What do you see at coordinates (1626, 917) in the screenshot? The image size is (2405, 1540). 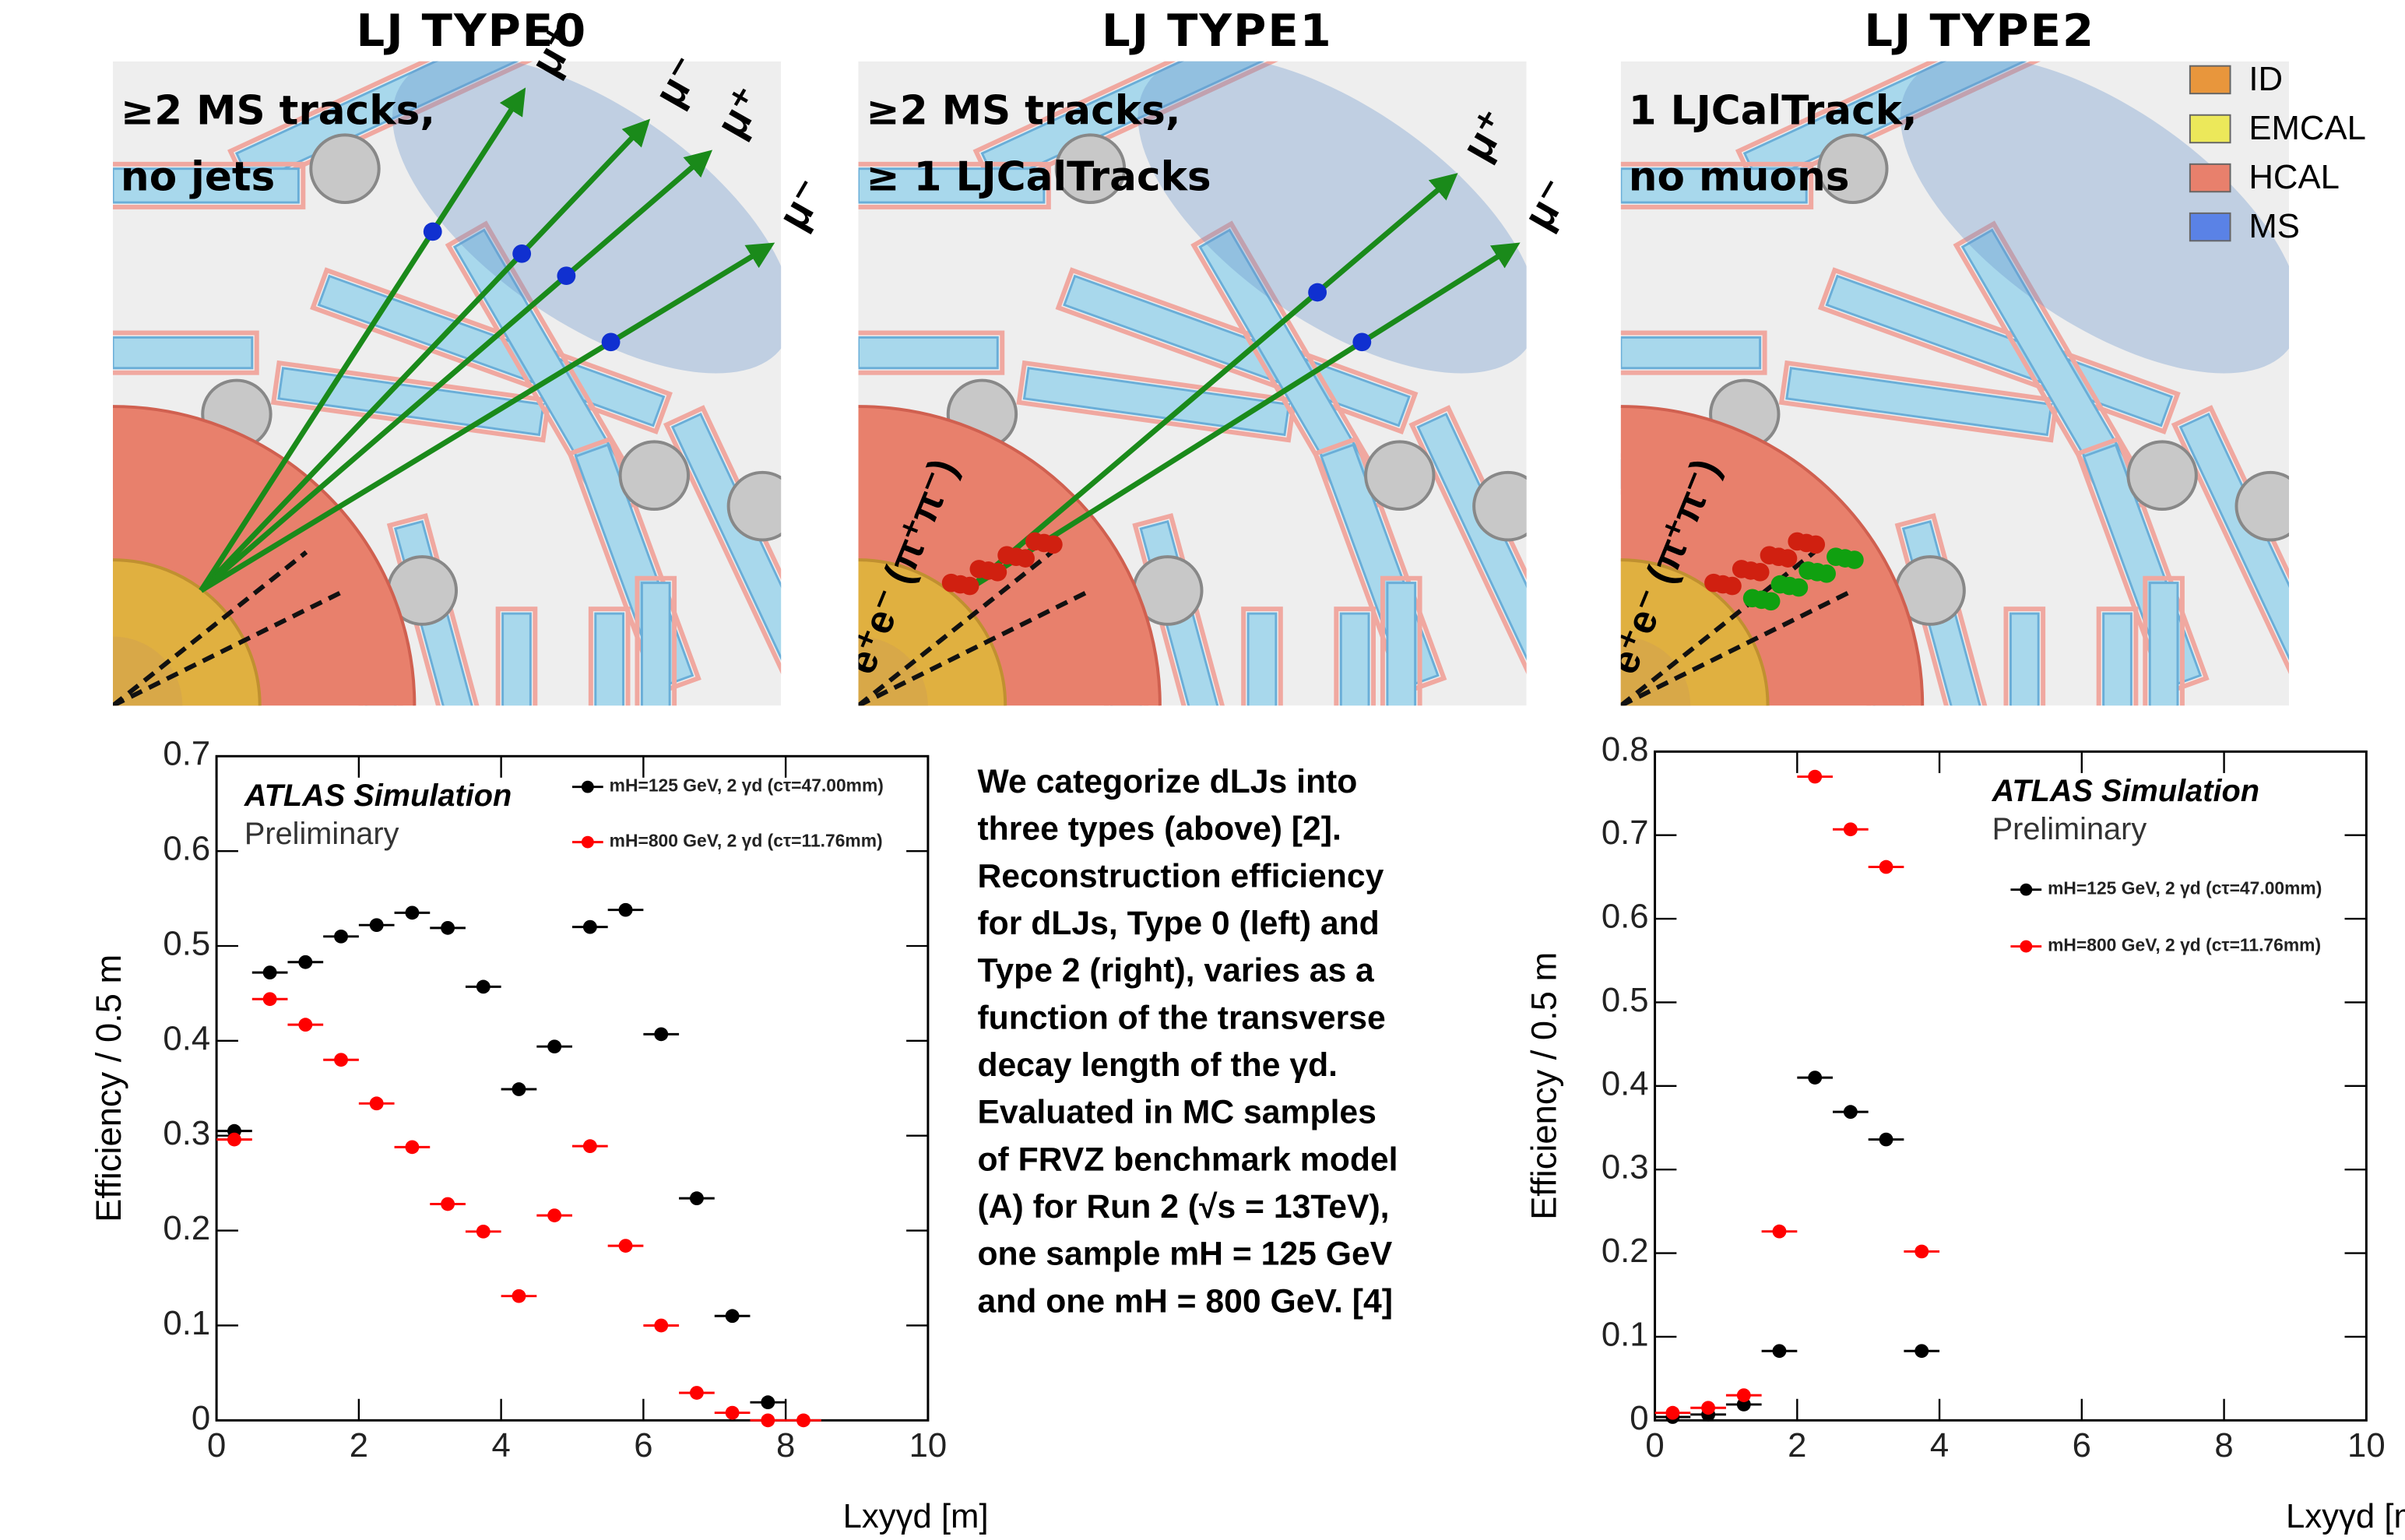 I see `y-tick-label: 0.6` at bounding box center [1626, 917].